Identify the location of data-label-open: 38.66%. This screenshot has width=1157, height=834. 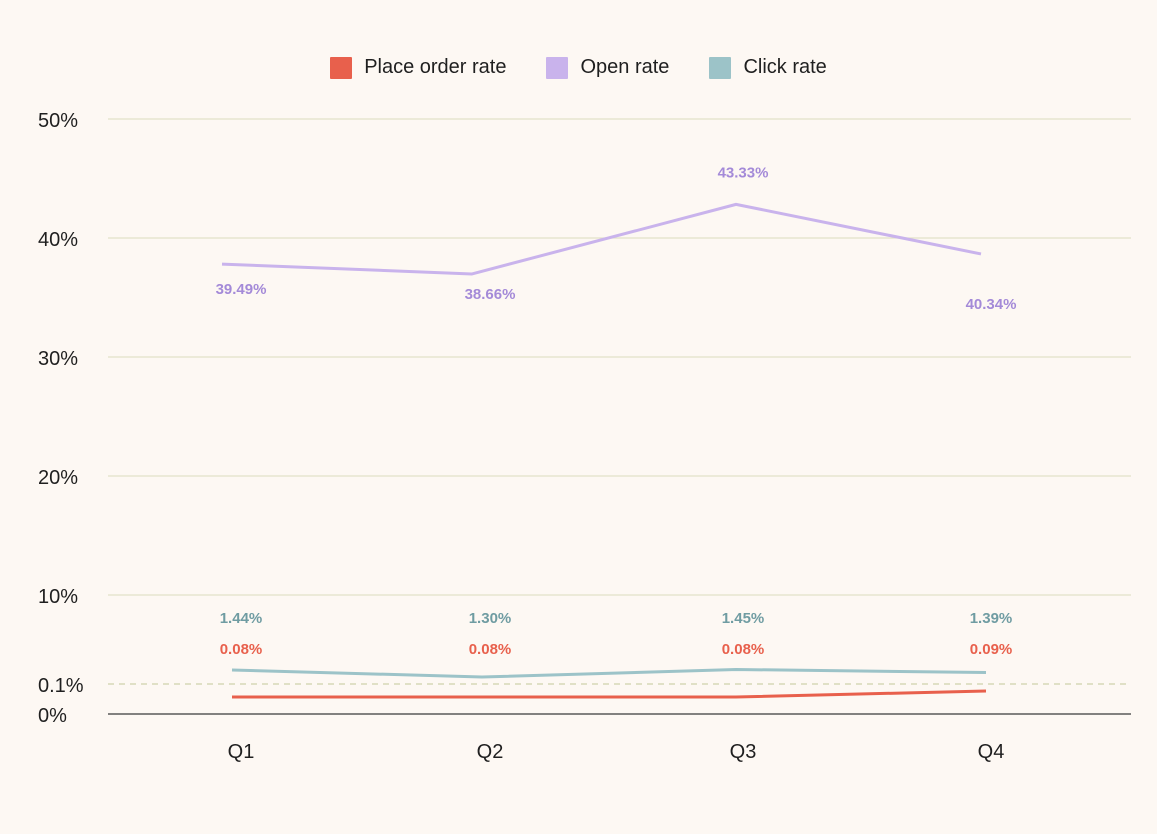
(490, 294).